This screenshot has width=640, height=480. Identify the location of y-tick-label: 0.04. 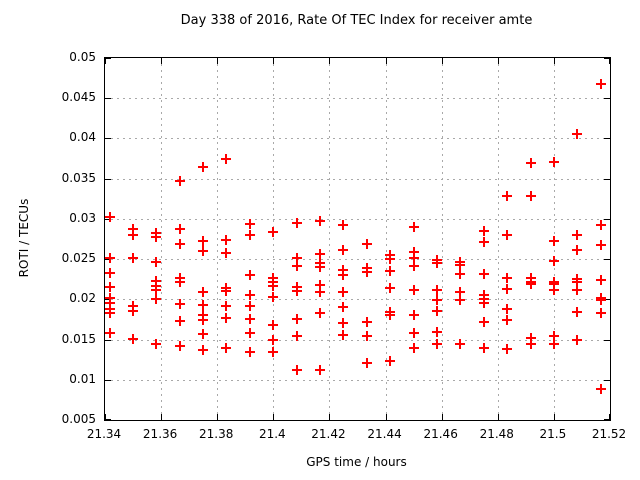
(82, 137).